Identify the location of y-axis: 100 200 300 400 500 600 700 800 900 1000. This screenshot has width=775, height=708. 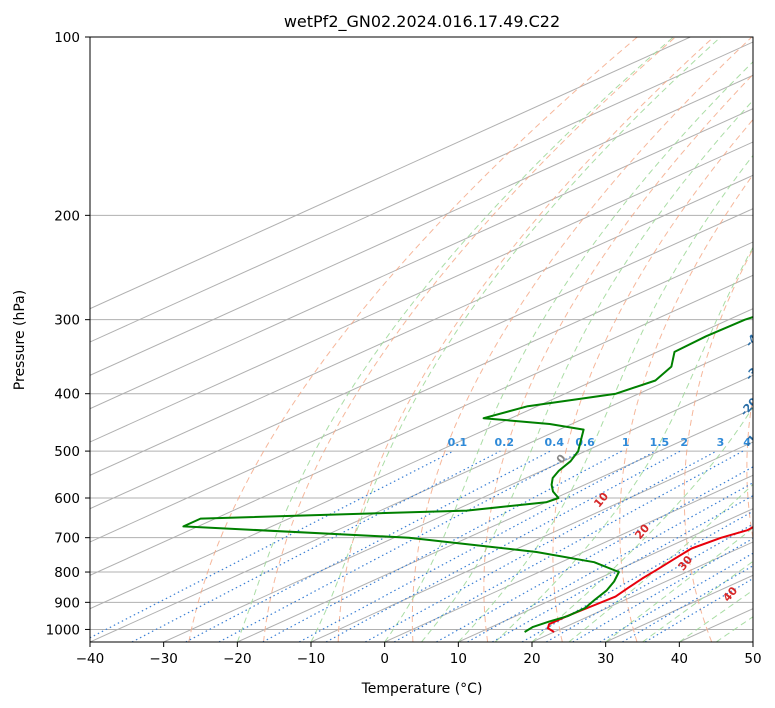
(68, 334).